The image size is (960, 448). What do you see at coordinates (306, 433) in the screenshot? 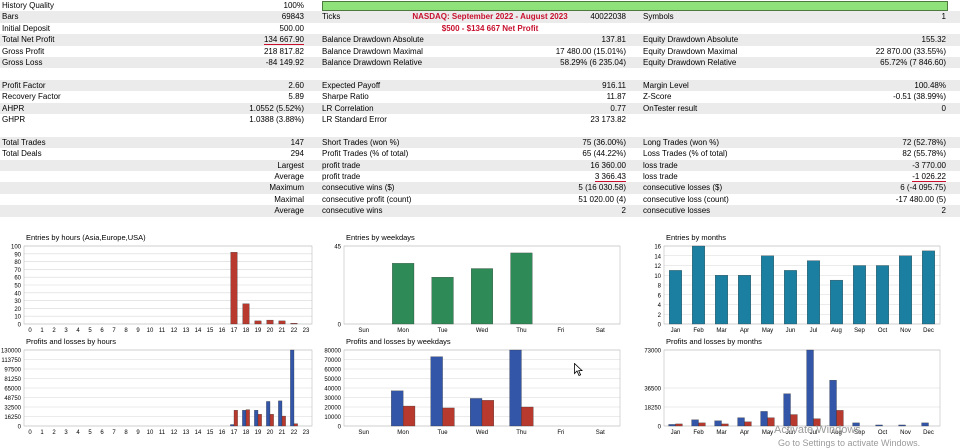
I see `x-tick-label: 23` at bounding box center [306, 433].